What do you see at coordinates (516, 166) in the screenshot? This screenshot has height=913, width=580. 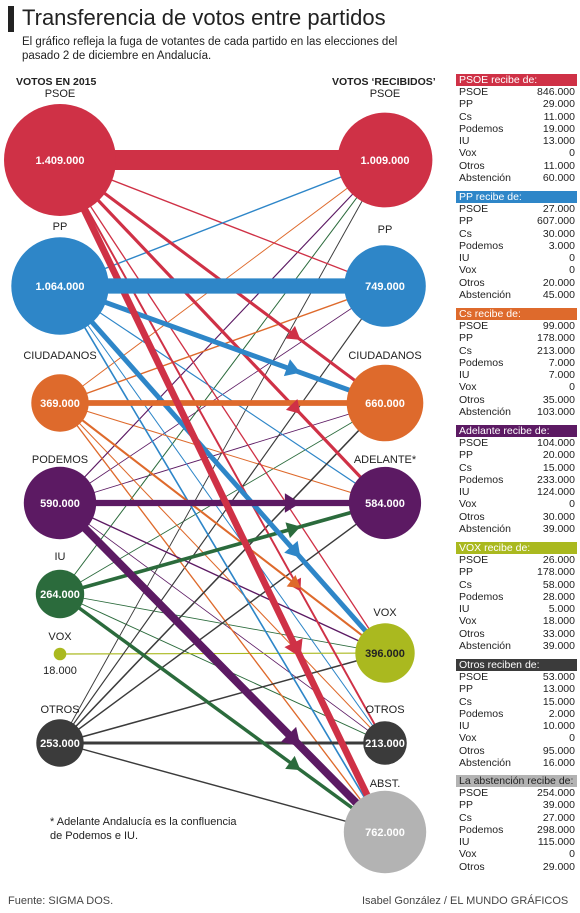 I see `table-row: Otros 11.000` at bounding box center [516, 166].